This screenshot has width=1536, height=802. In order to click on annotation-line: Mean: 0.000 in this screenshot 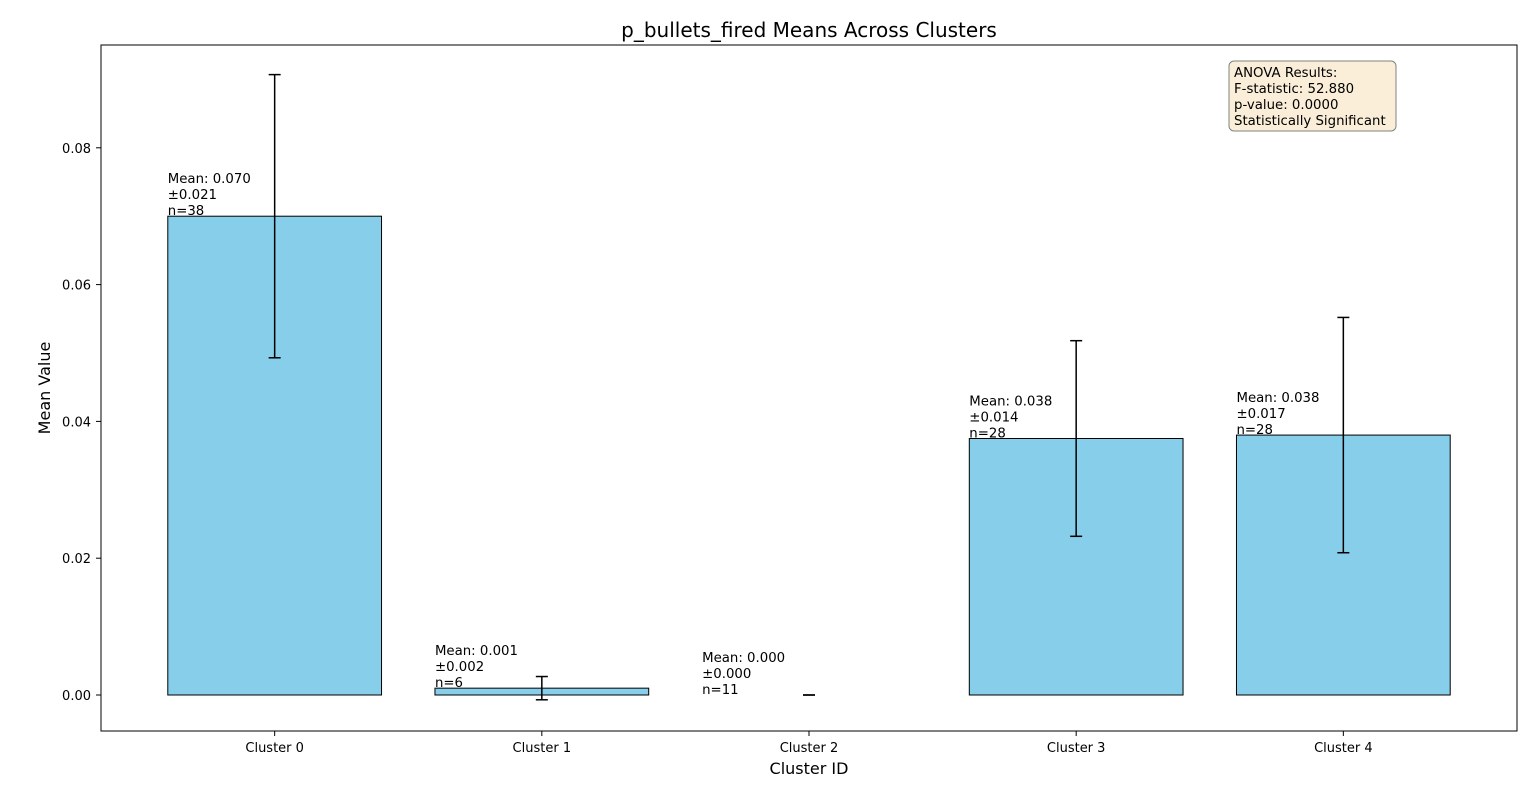, I will do `click(743, 658)`.